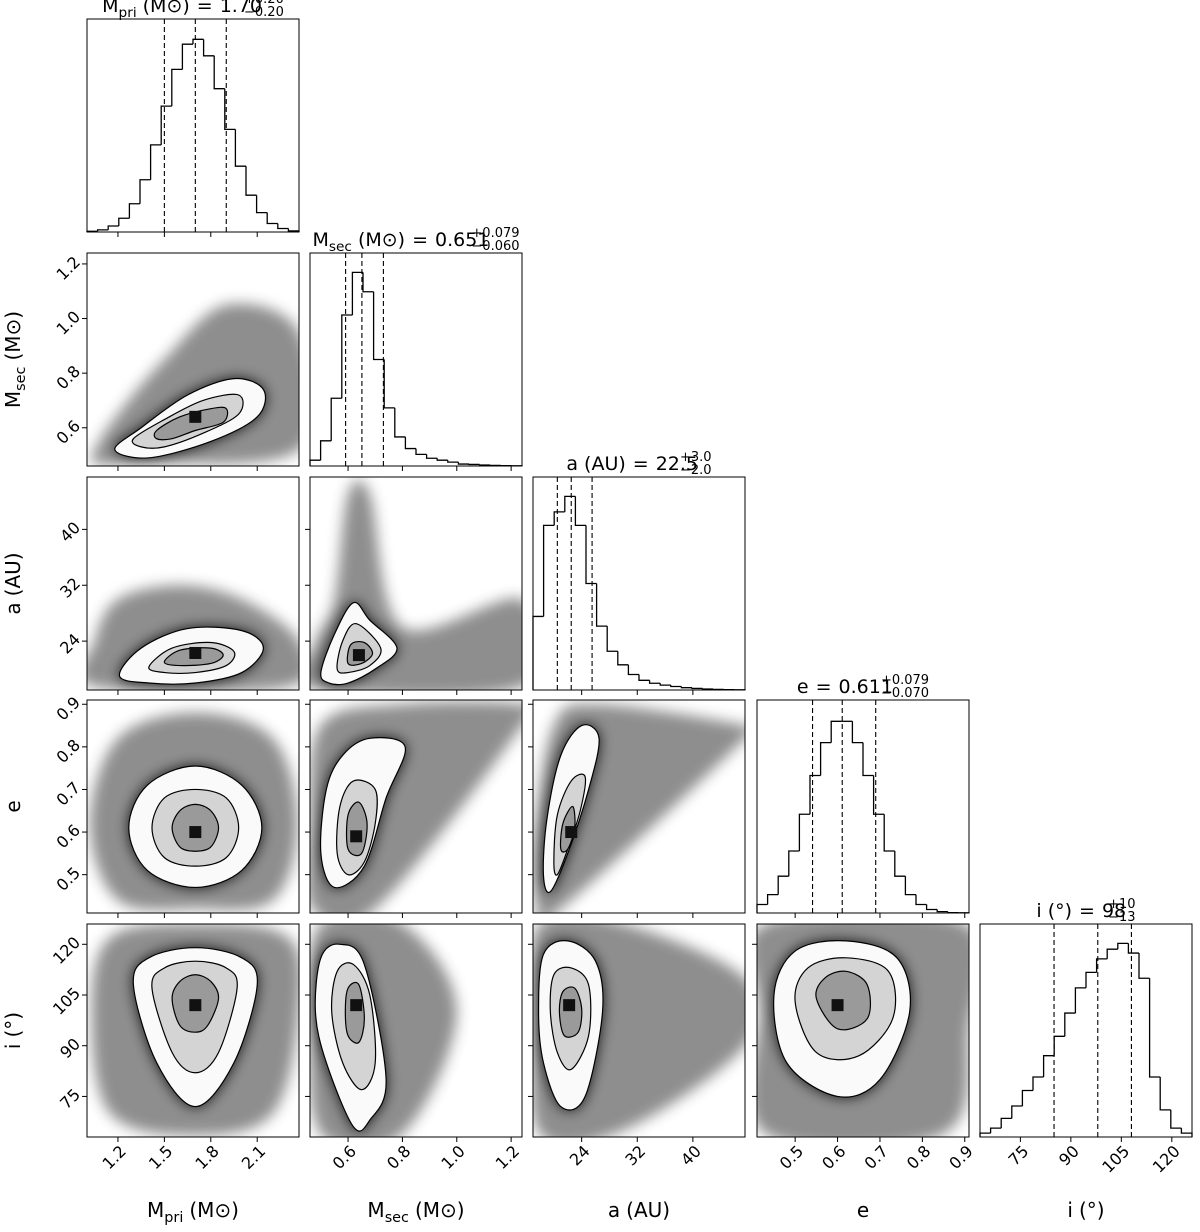  Describe the element at coordinates (68, 322) in the screenshot. I see `y-tick-label: 1.0` at that location.